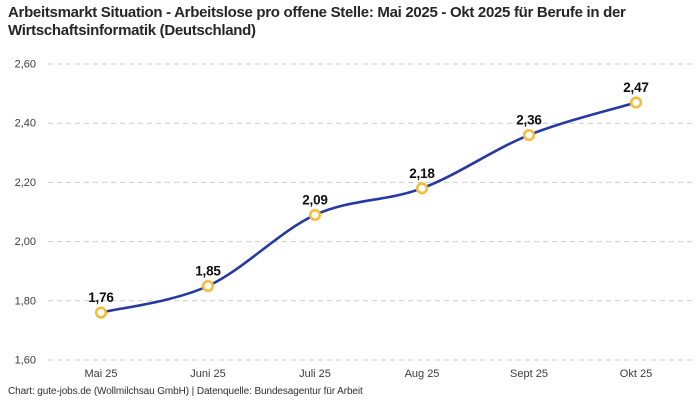  I want to click on data-point-label: 2,18, so click(422, 173).